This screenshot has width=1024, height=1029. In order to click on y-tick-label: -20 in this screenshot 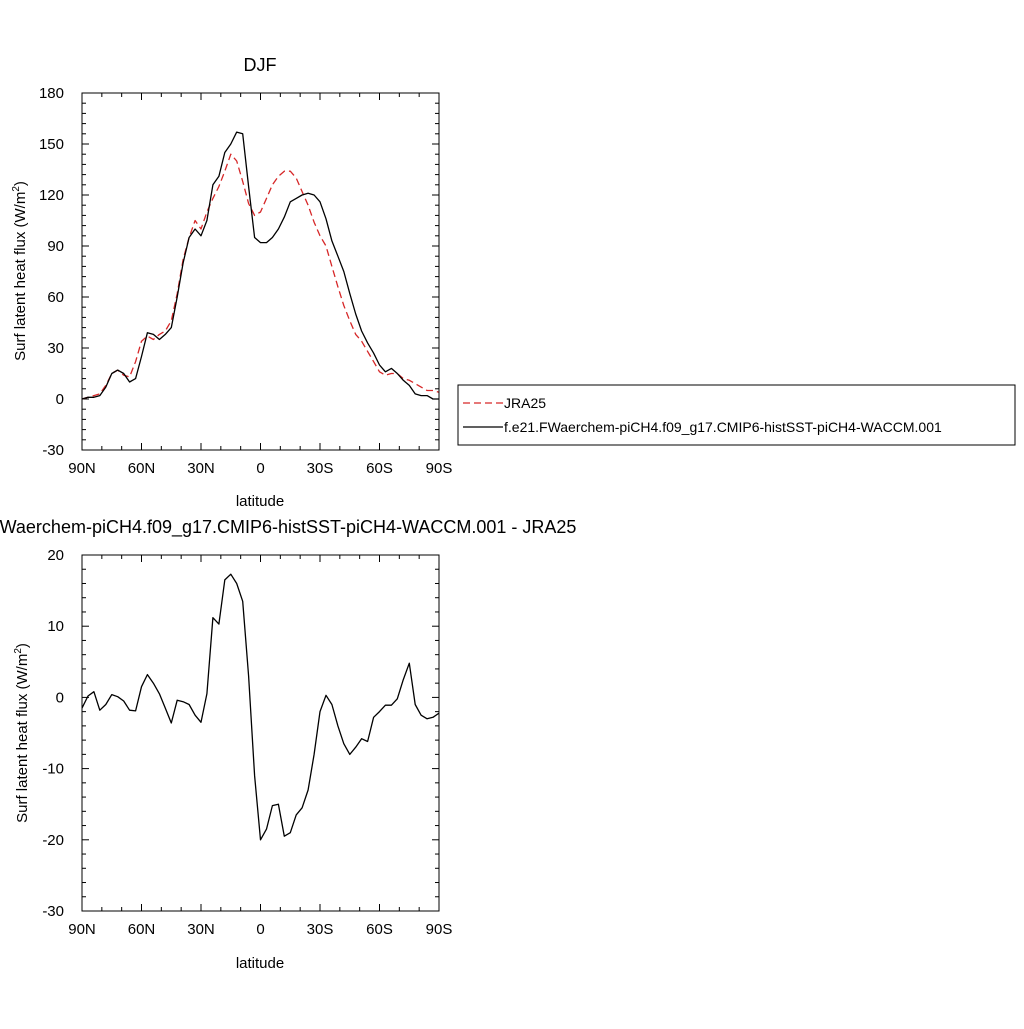, I will do `click(53, 840)`.